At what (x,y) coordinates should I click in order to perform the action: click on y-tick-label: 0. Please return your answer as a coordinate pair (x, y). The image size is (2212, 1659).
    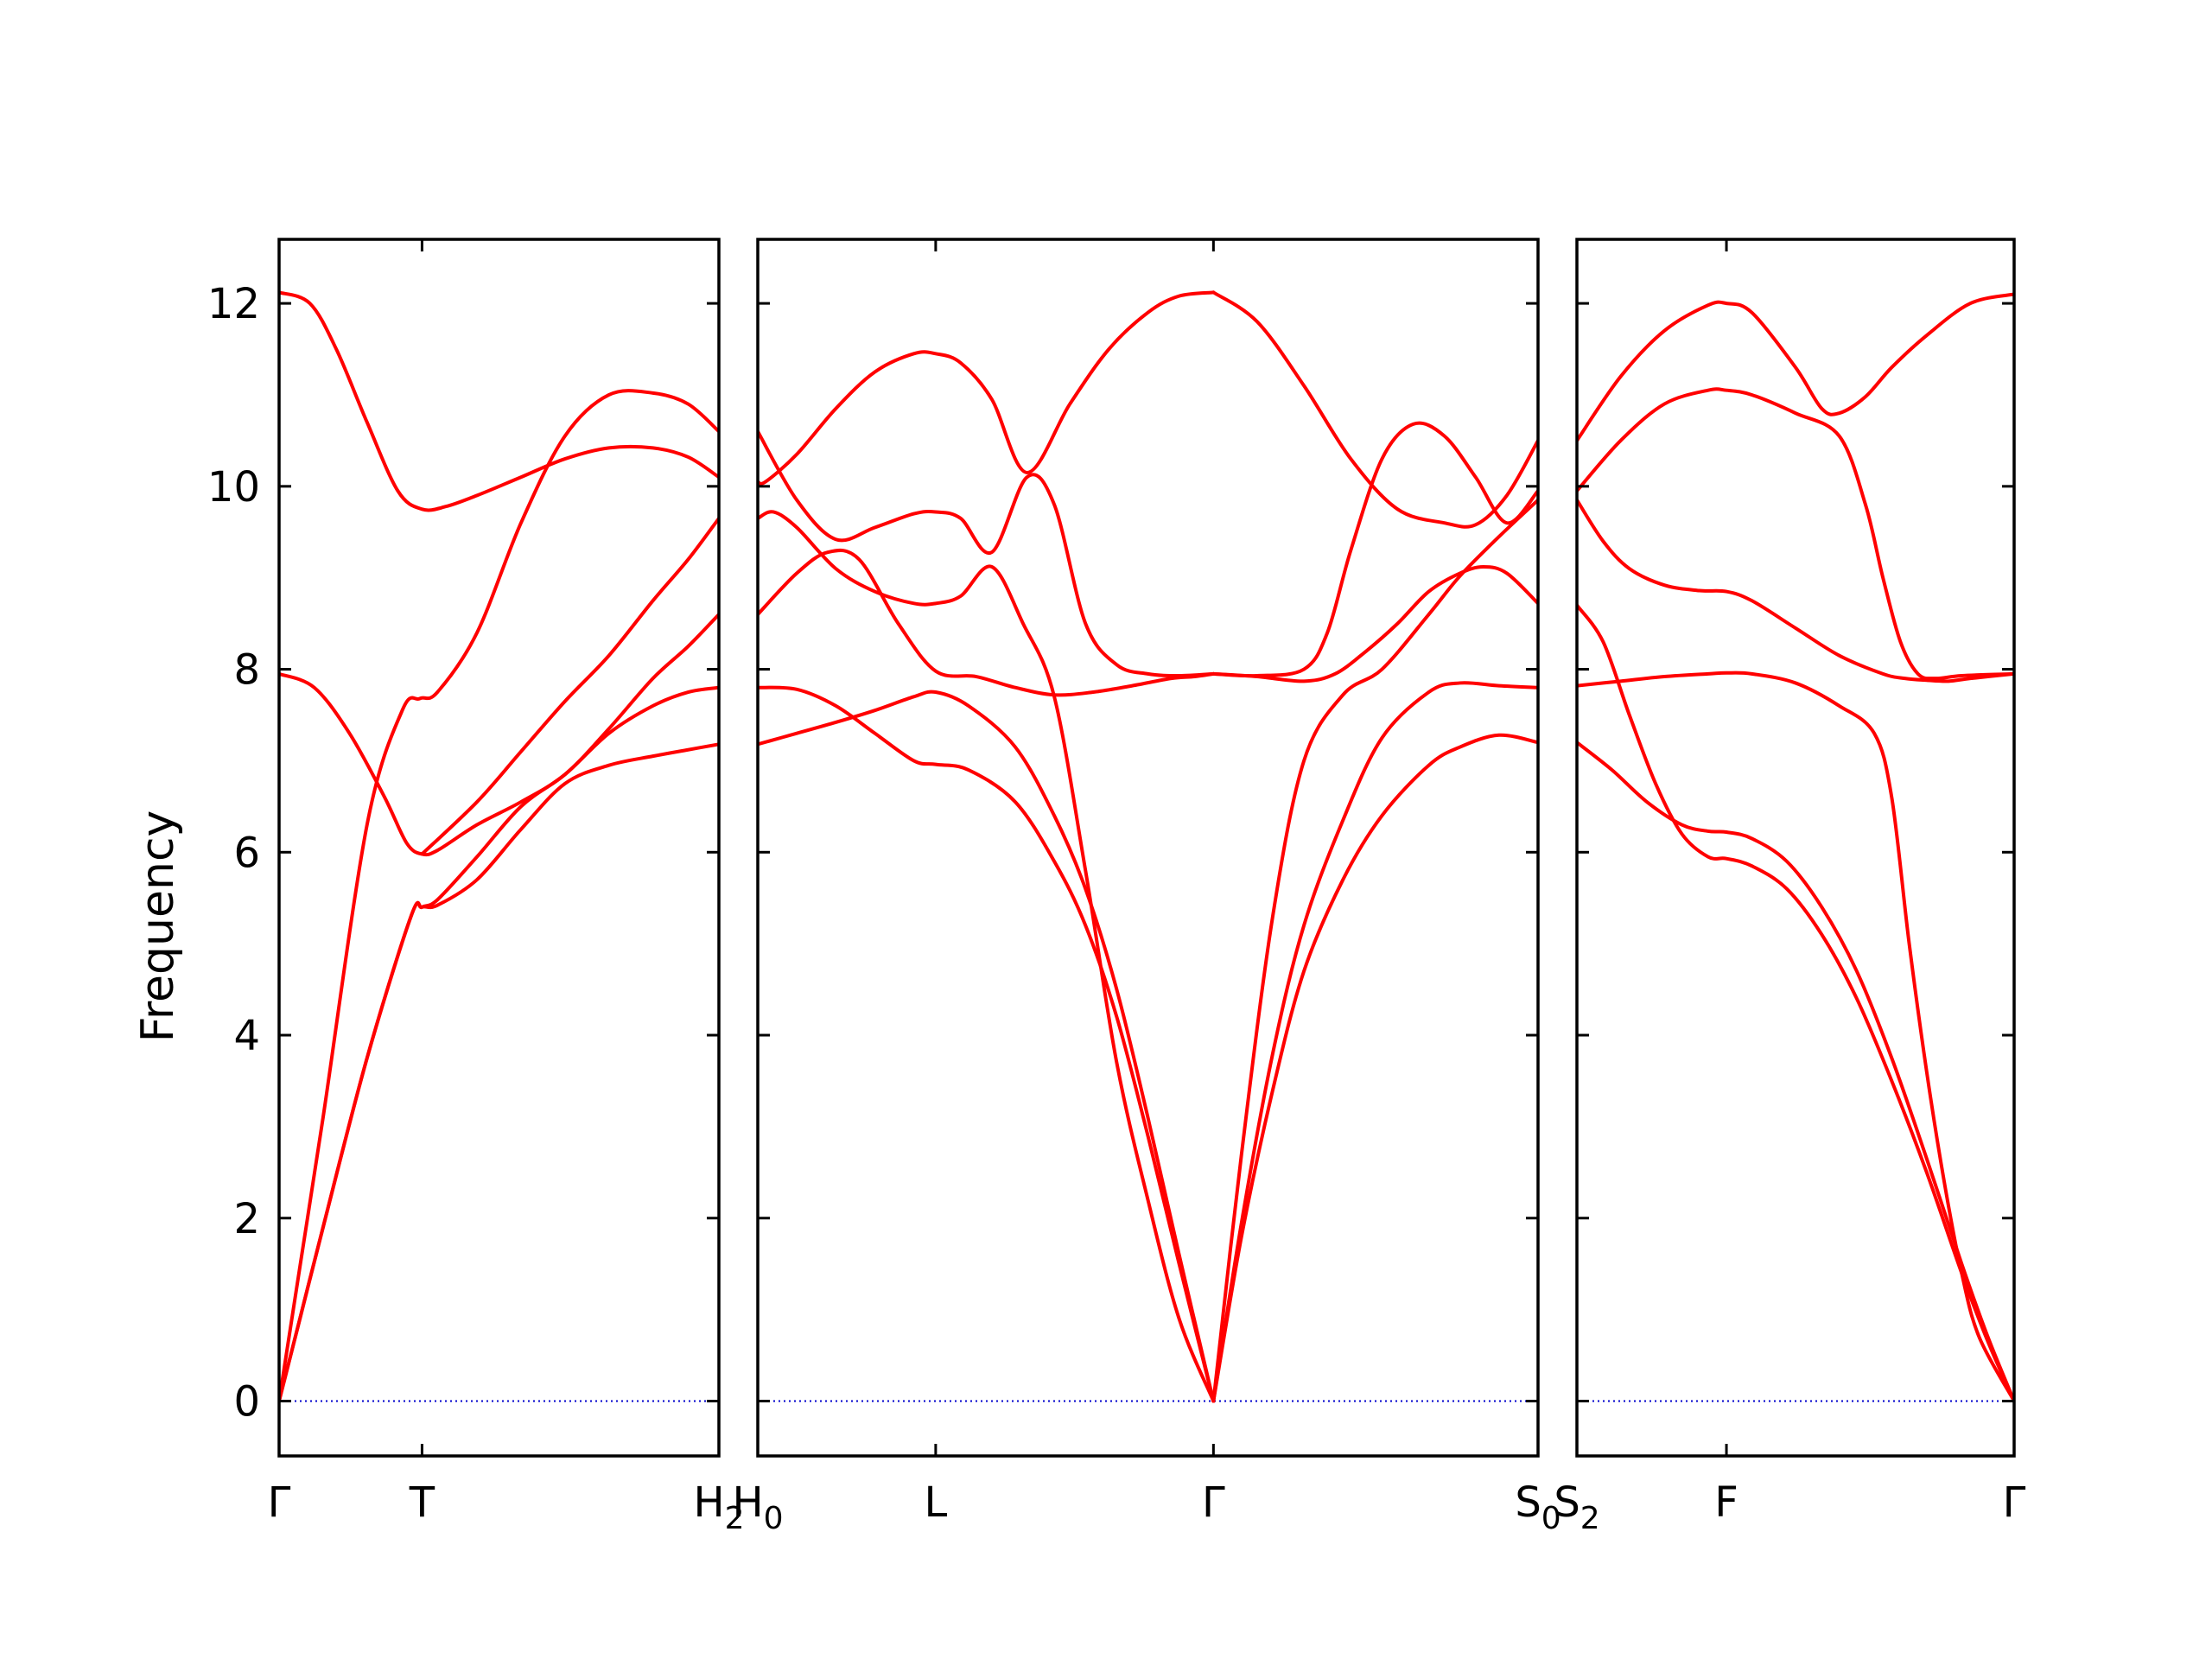
    Looking at the image, I should click on (246, 1401).